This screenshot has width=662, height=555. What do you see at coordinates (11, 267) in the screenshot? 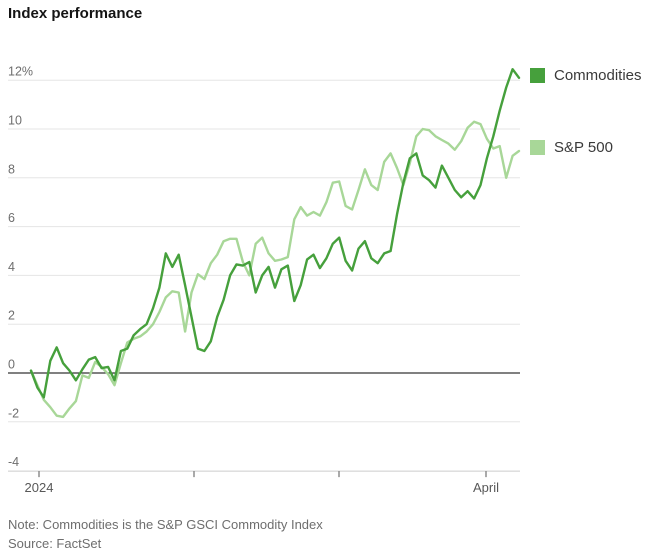
I see `y-tick-label: 4` at bounding box center [11, 267].